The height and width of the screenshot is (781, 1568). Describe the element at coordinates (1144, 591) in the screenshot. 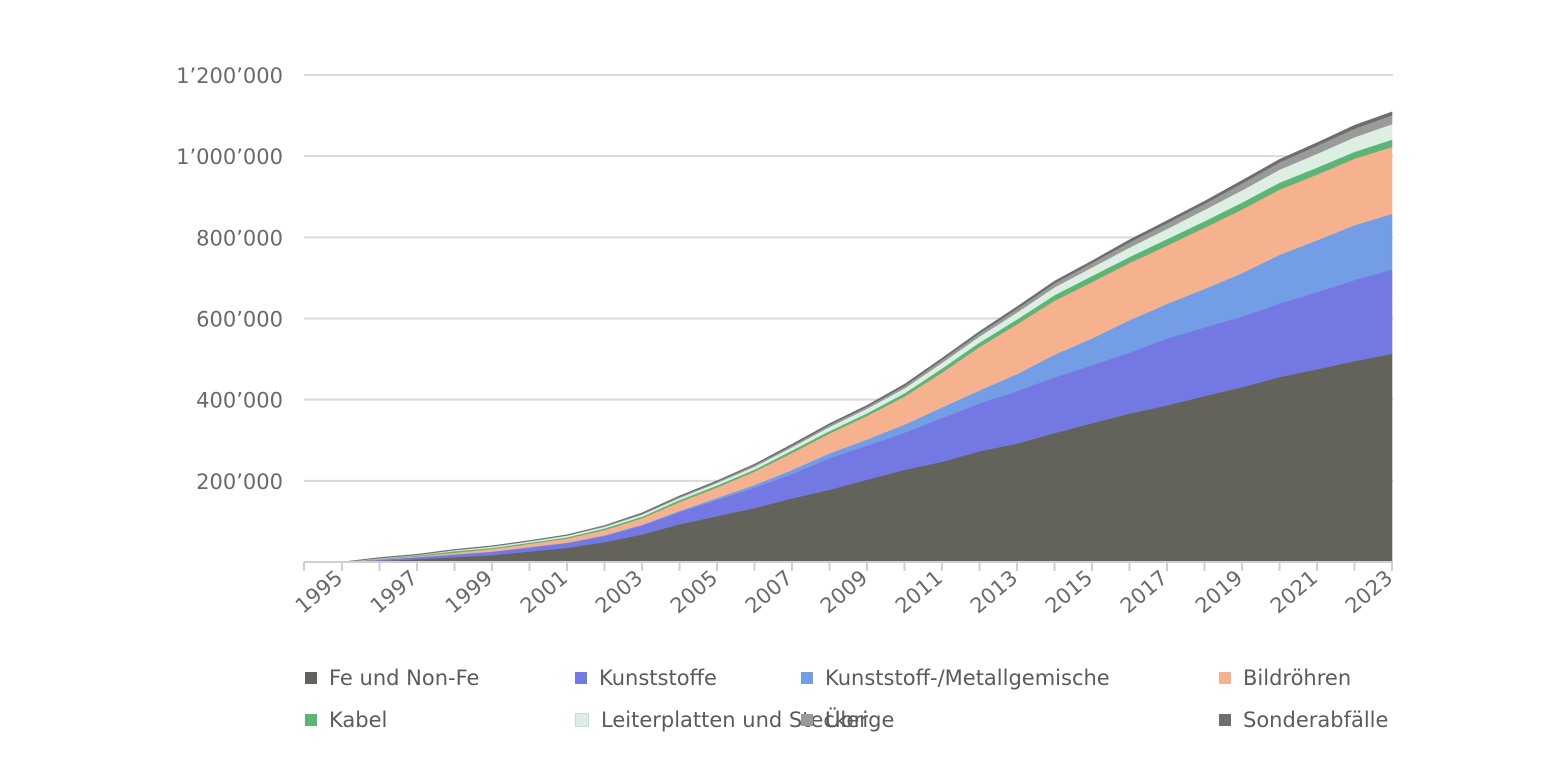

I see `x-tick-label: 2017` at that location.